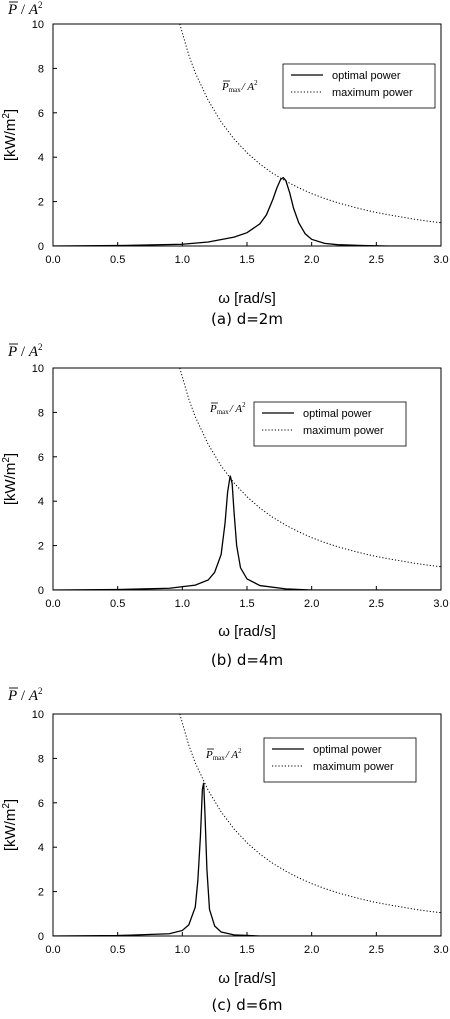 The height and width of the screenshot is (1019, 450). Describe the element at coordinates (247, 1005) in the screenshot. I see `panel-caption: (c) d=6m` at that location.